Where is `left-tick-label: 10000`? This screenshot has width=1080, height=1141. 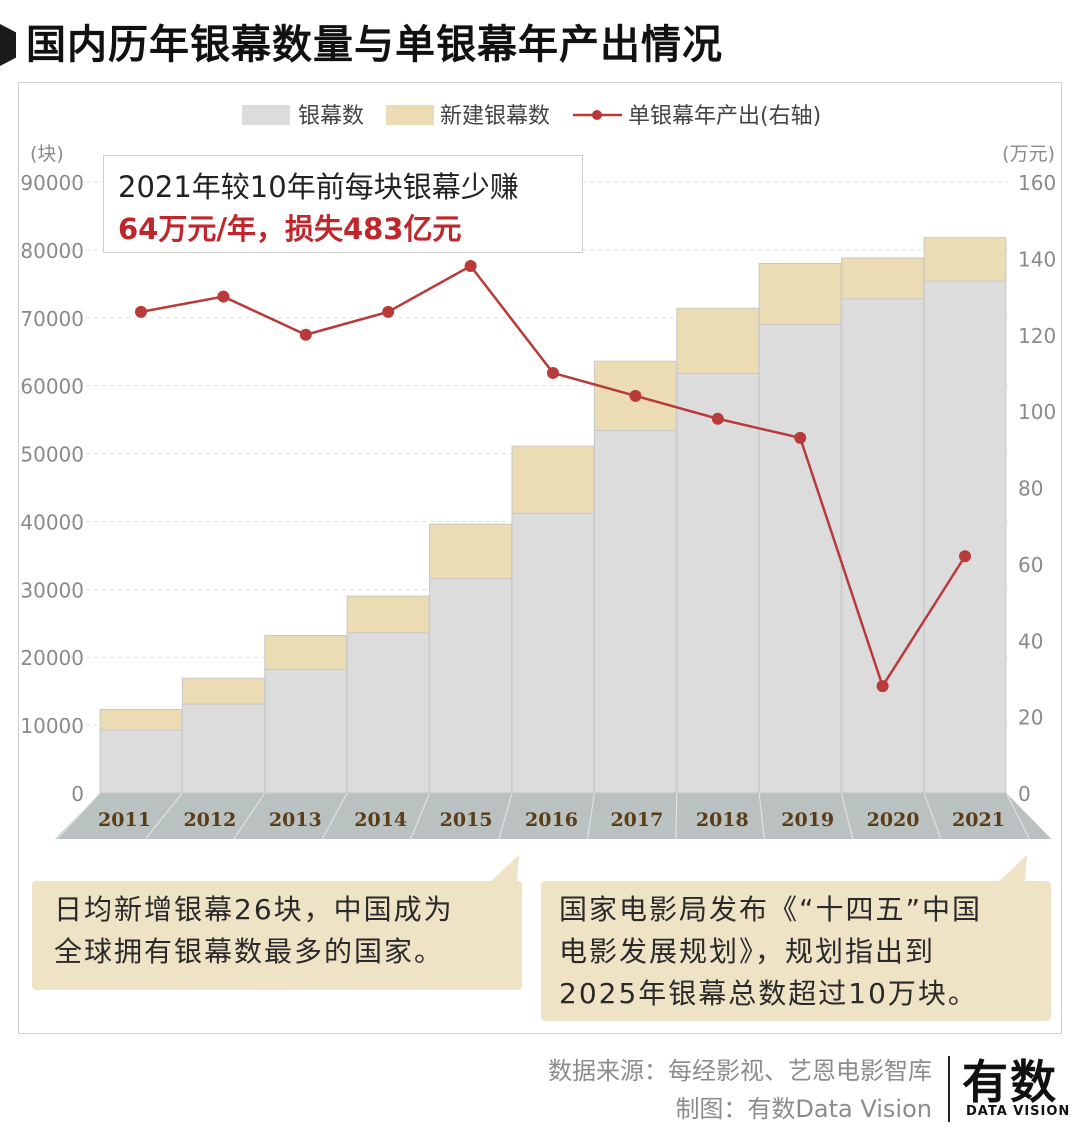 left-tick-label: 10000 is located at coordinates (52, 726).